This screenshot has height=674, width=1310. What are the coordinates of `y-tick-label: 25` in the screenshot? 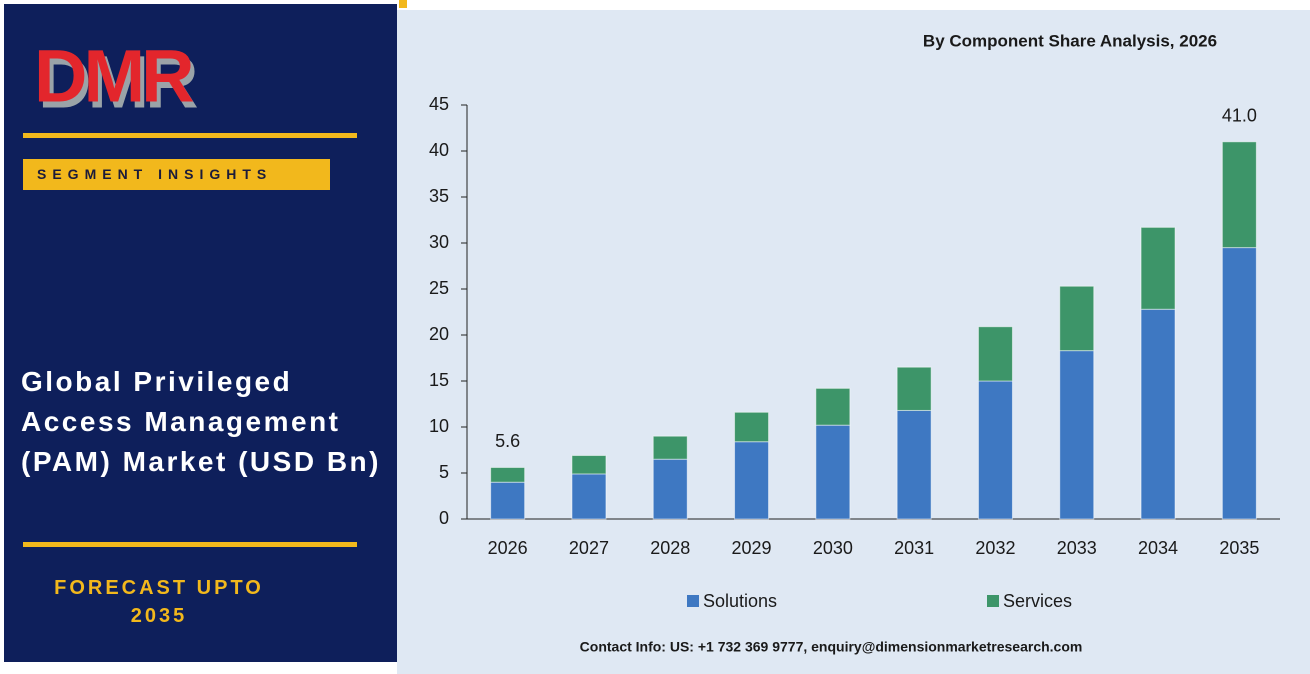 It's located at (439, 288).